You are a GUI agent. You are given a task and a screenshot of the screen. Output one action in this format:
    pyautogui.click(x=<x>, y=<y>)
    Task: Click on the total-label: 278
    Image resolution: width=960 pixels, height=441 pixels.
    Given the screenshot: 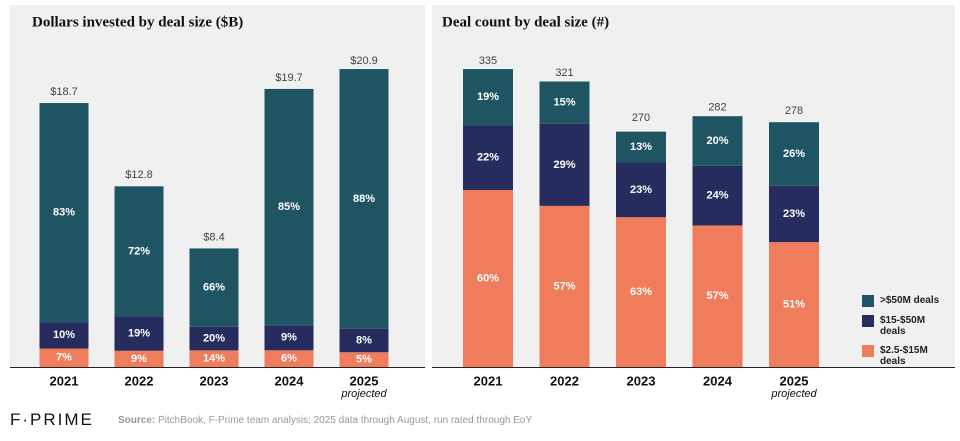 What is the action you would take?
    pyautogui.click(x=794, y=111)
    